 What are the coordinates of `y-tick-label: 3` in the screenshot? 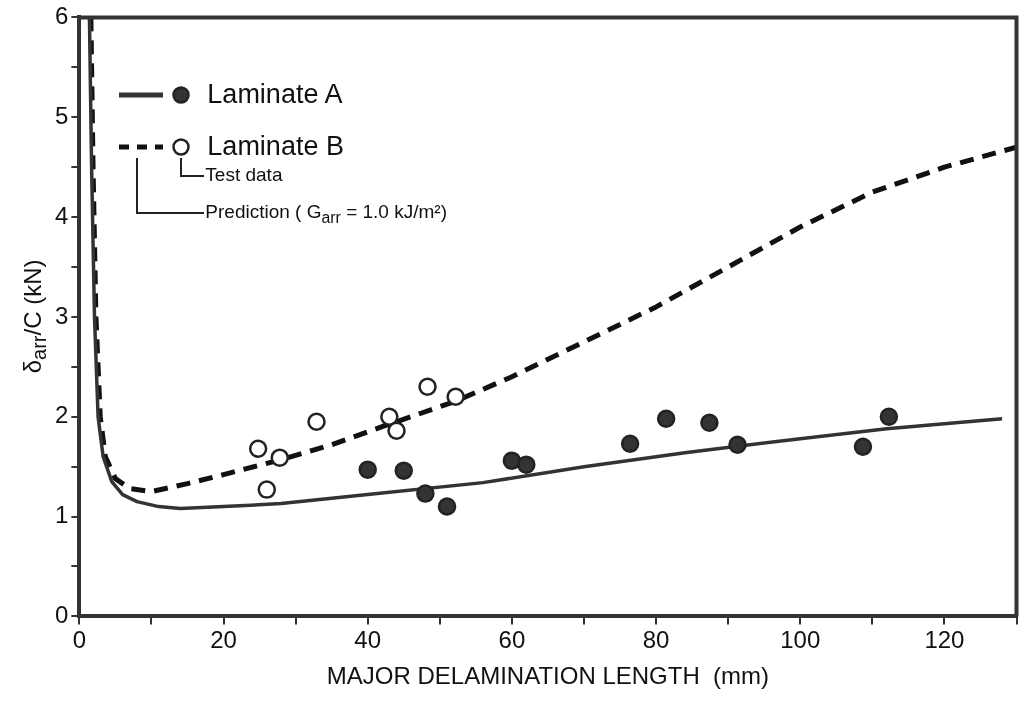 It's located at (61, 315).